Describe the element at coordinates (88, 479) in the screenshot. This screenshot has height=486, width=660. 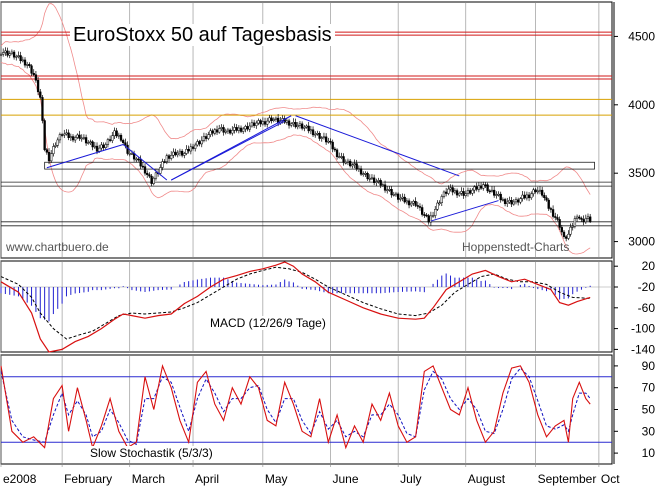
I see `x-tick-label: February` at that location.